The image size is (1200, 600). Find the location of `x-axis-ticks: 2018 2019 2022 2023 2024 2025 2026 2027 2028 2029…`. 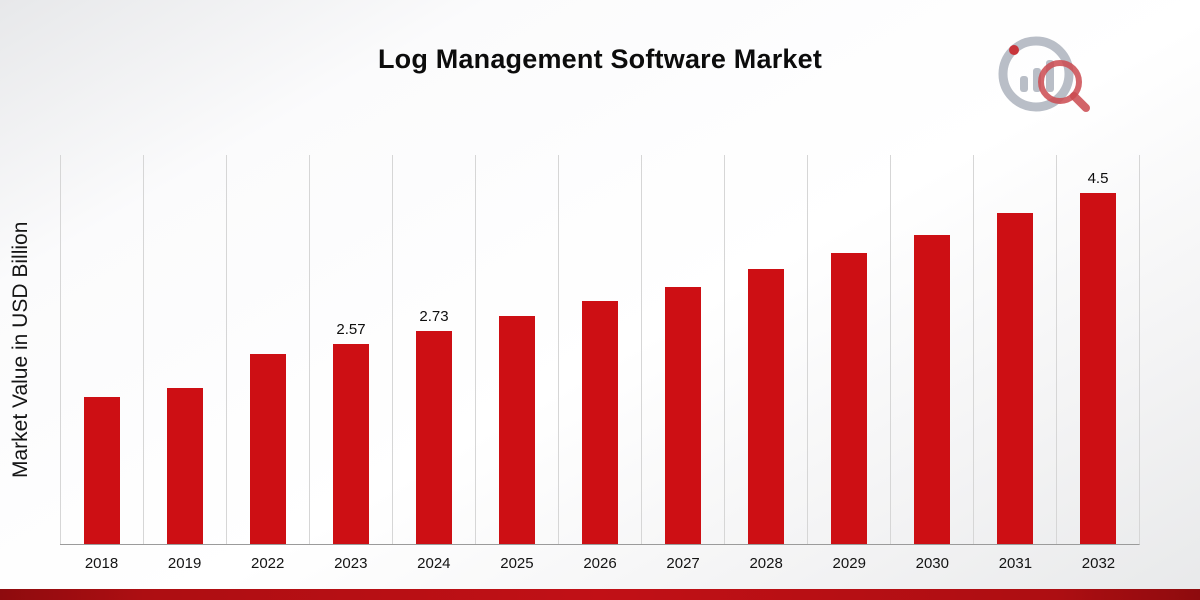

x-axis-ticks: 2018 2019 2022 2023 2024 2025 2026 2027 2028 2029… is located at coordinates (600, 564).